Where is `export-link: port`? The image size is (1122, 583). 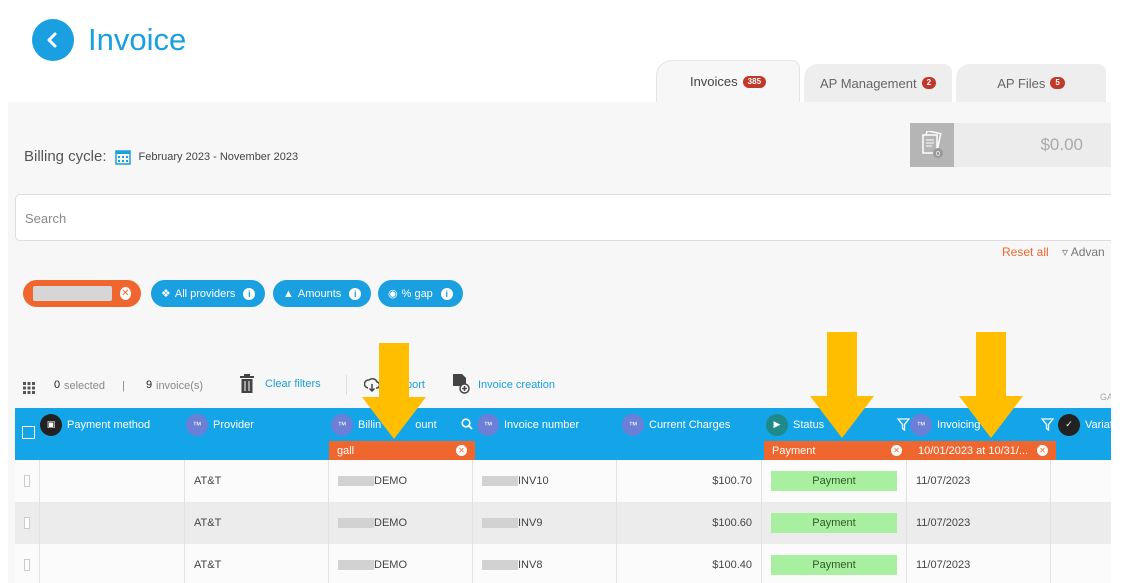 export-link: port is located at coordinates (415, 385).